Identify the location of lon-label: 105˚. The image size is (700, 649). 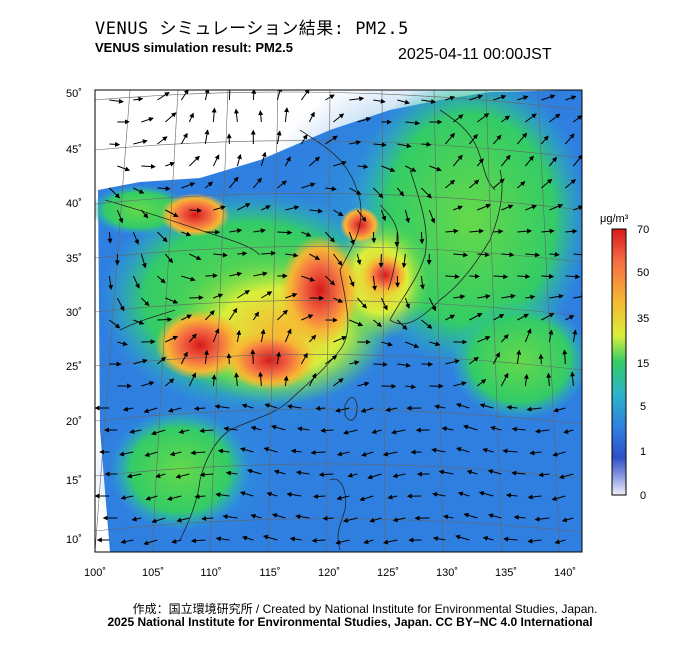
(153, 573).